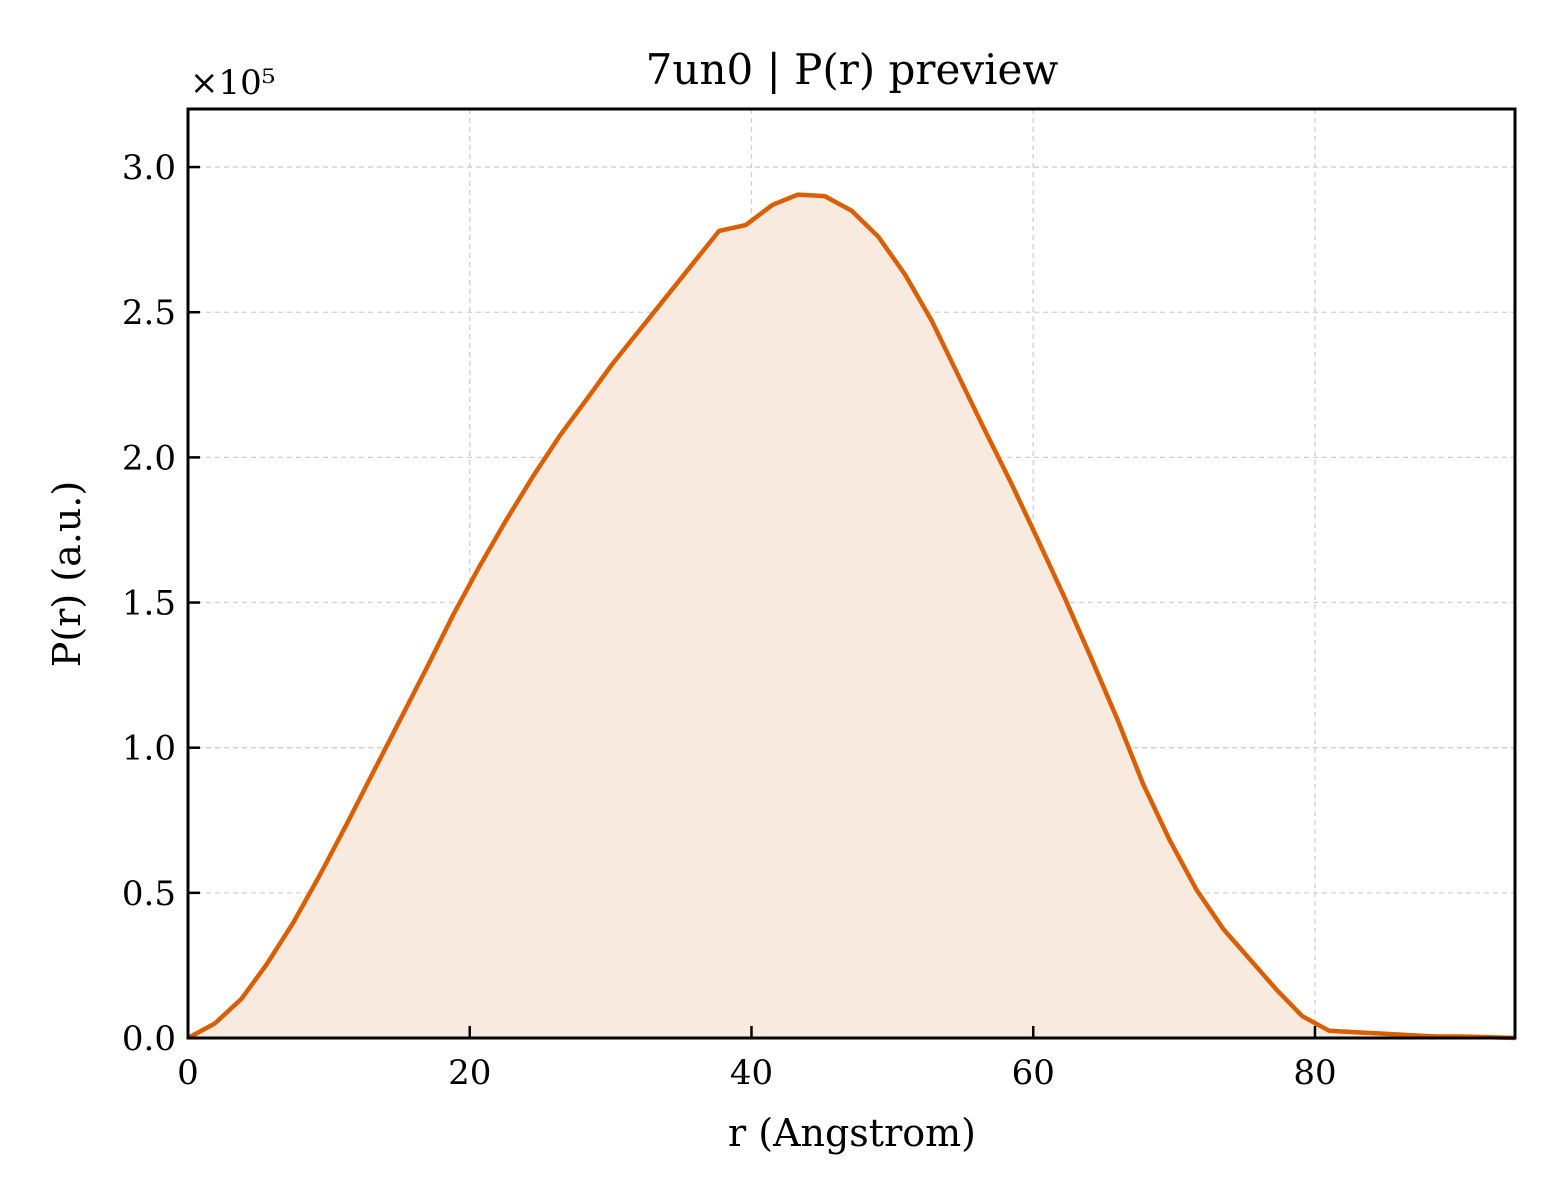 The height and width of the screenshot is (1200, 1560). I want to click on x-tick-label: 80, so click(1314, 1073).